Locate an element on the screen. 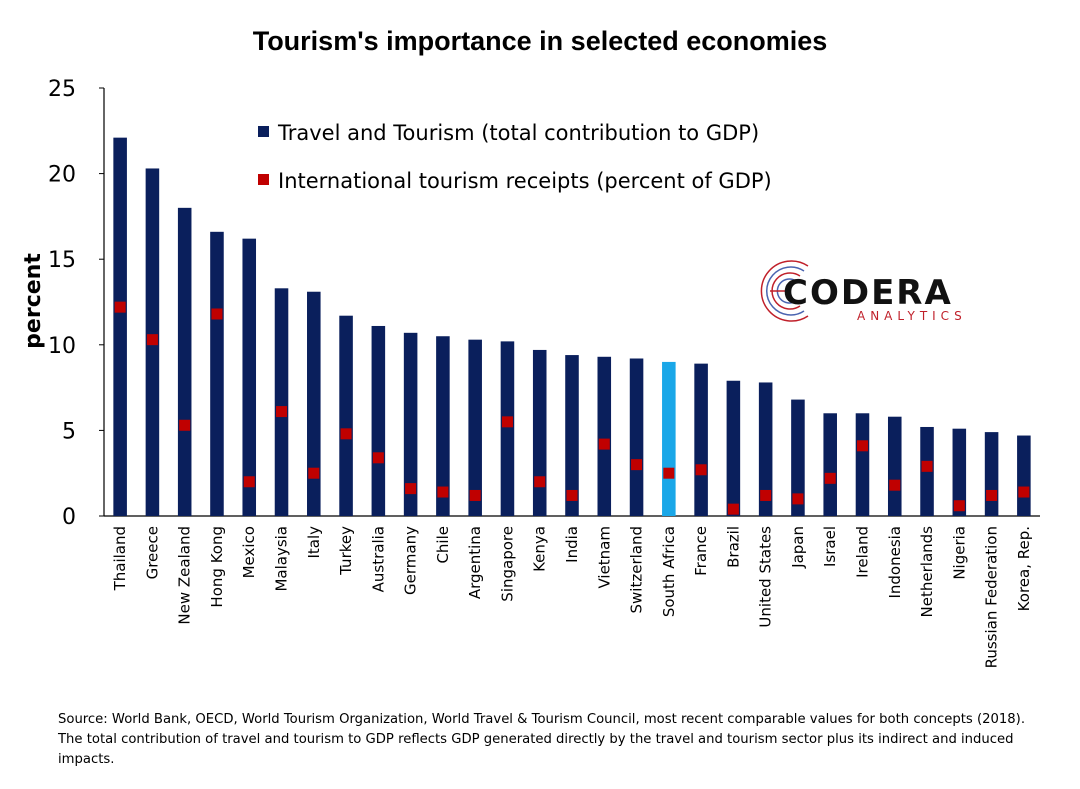  y-tick-label: 20 is located at coordinates (62, 175).